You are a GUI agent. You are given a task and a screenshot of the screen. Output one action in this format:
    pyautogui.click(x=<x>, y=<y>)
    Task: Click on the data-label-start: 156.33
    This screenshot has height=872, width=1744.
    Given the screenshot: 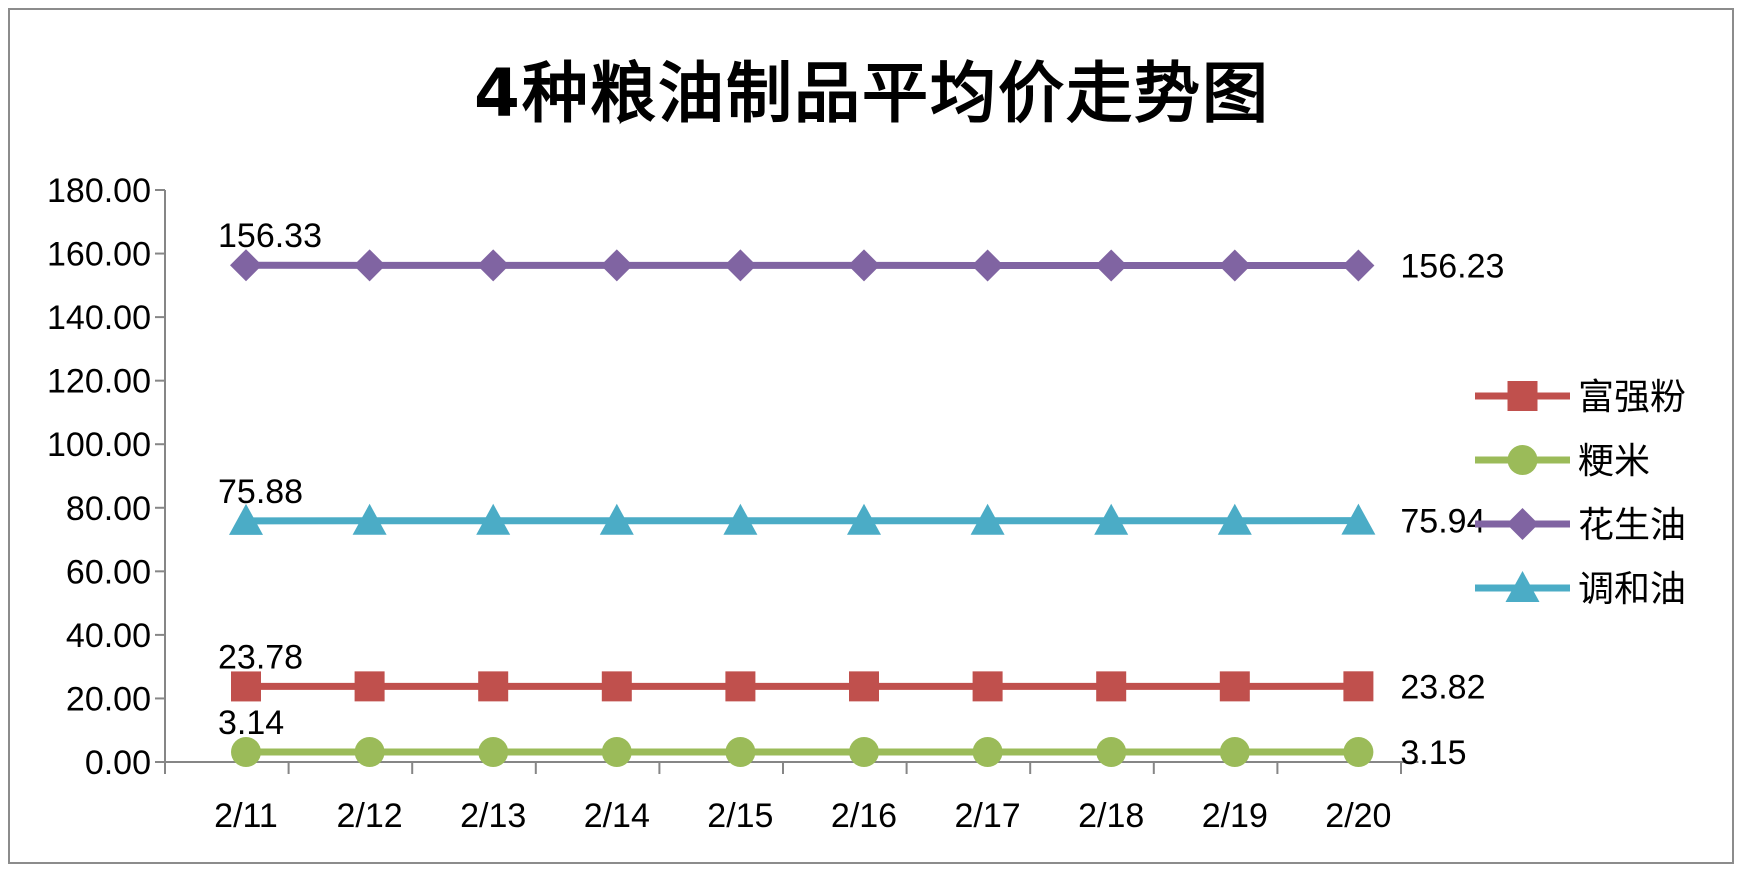 What is the action you would take?
    pyautogui.click(x=270, y=236)
    